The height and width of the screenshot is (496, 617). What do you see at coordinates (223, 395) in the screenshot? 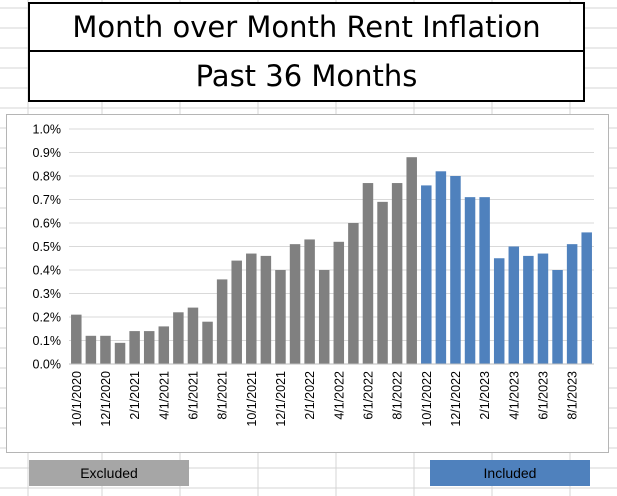
I see `x-tick-label: 8/1/2021` at bounding box center [223, 395].